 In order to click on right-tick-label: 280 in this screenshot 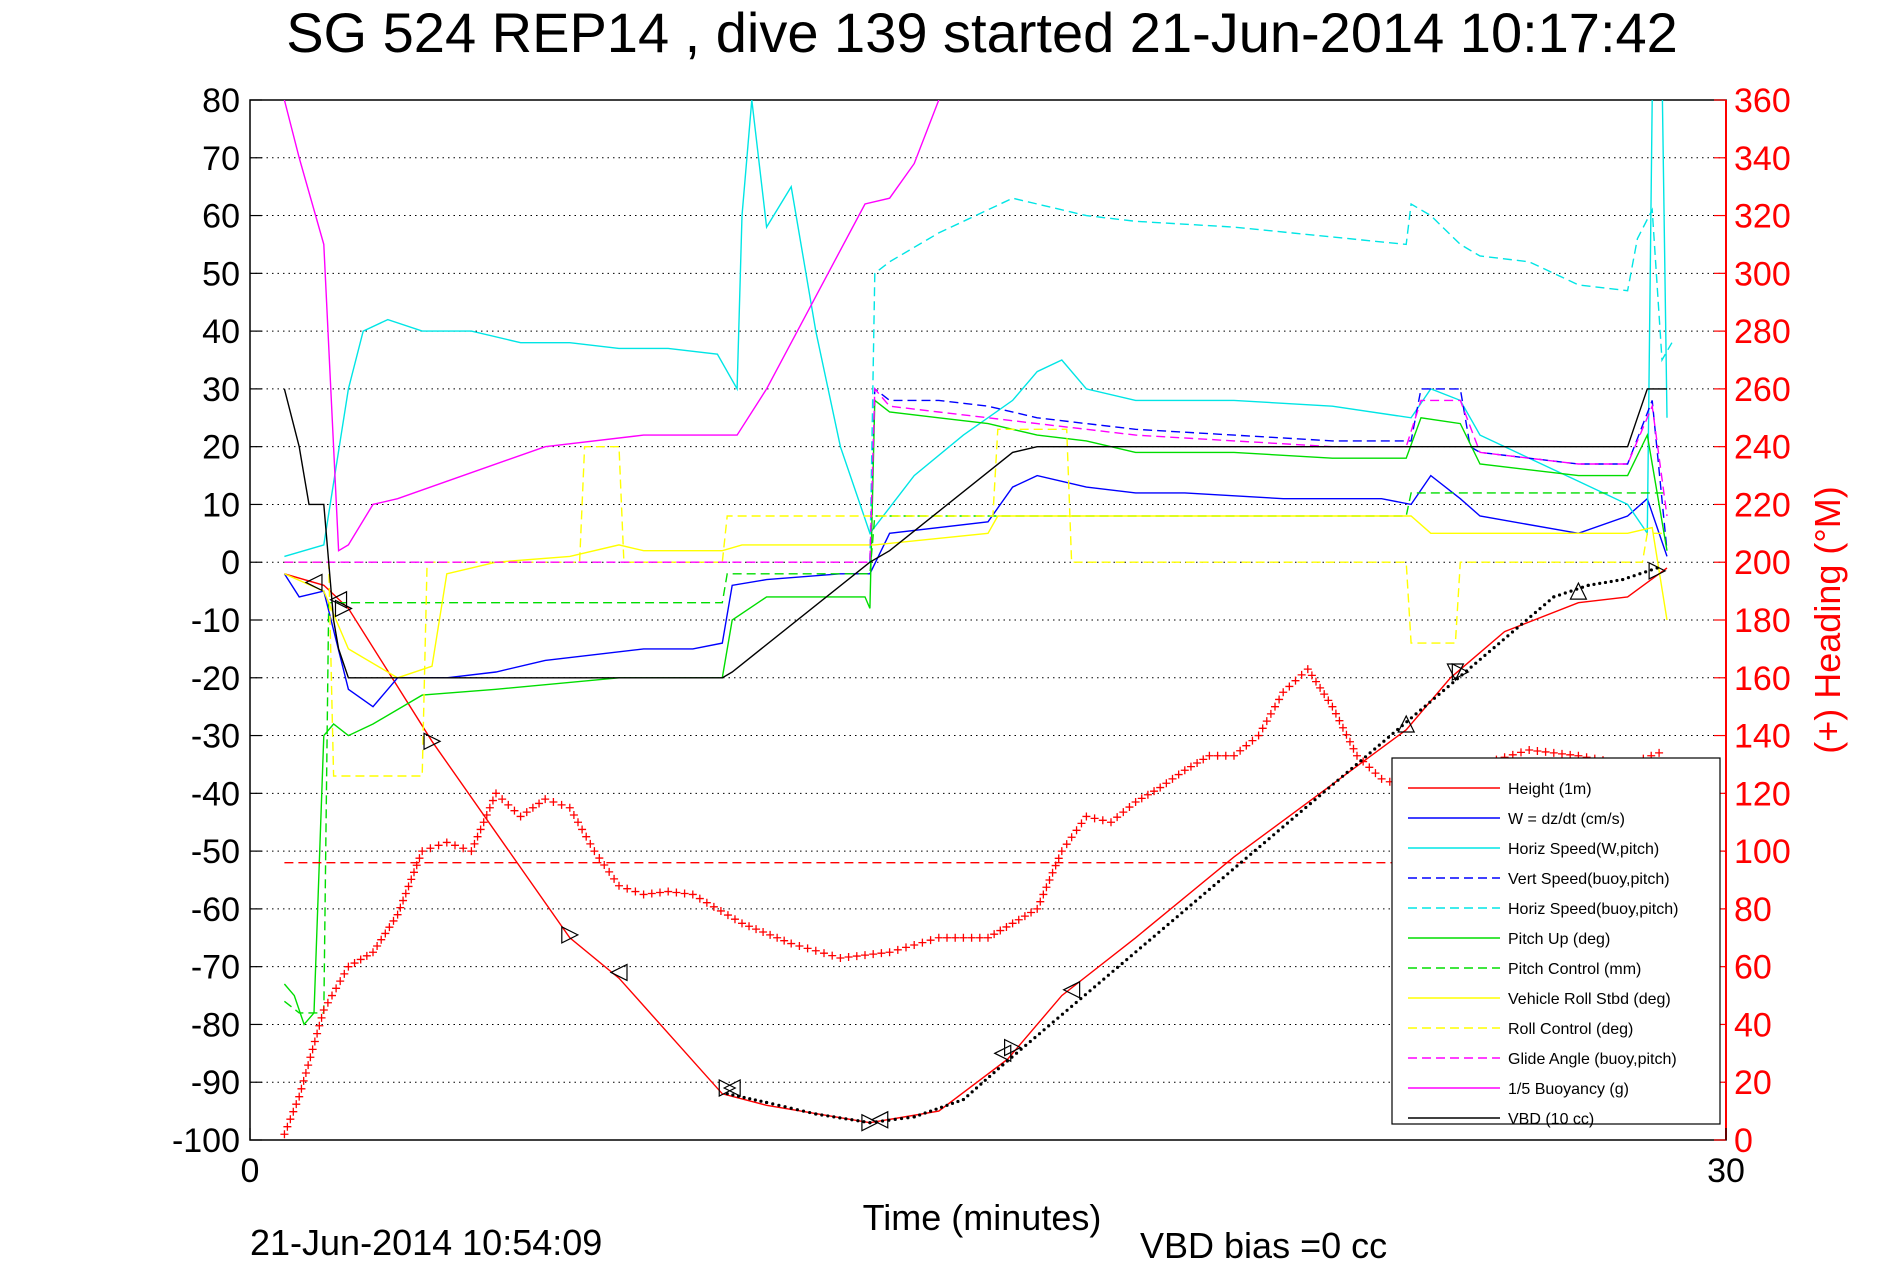, I will do `click(1762, 332)`.